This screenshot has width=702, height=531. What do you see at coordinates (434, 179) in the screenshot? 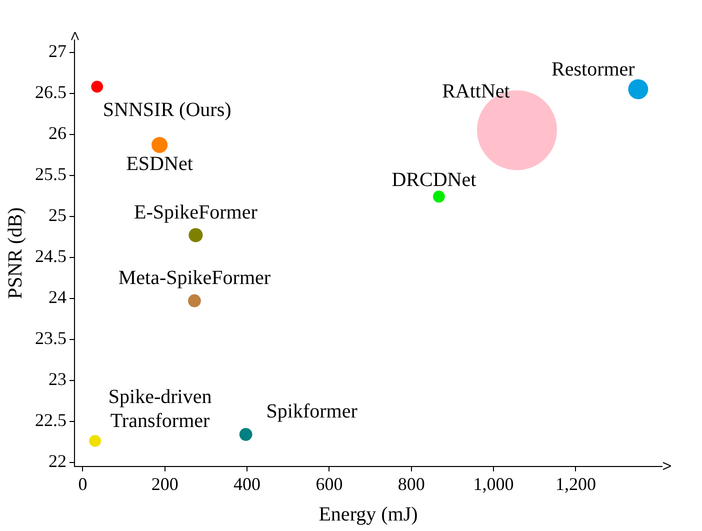
I see `series-label: DRCDNet` at bounding box center [434, 179].